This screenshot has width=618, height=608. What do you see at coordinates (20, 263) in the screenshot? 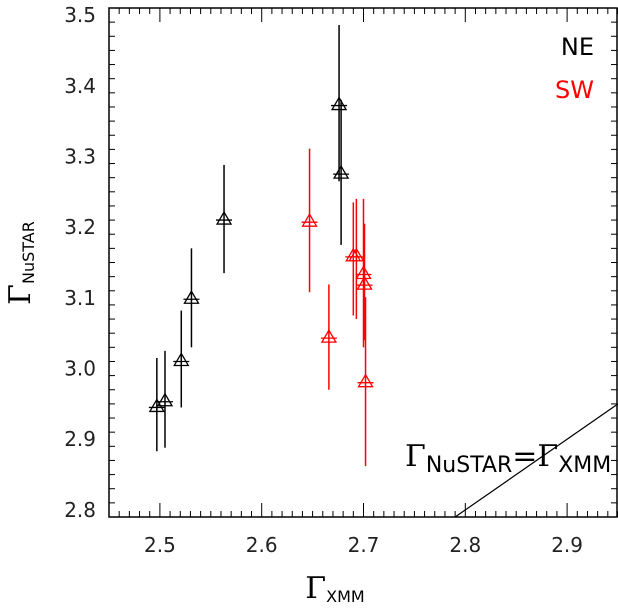
I see `y-axis-label: ΓNuSTAR` at bounding box center [20, 263].